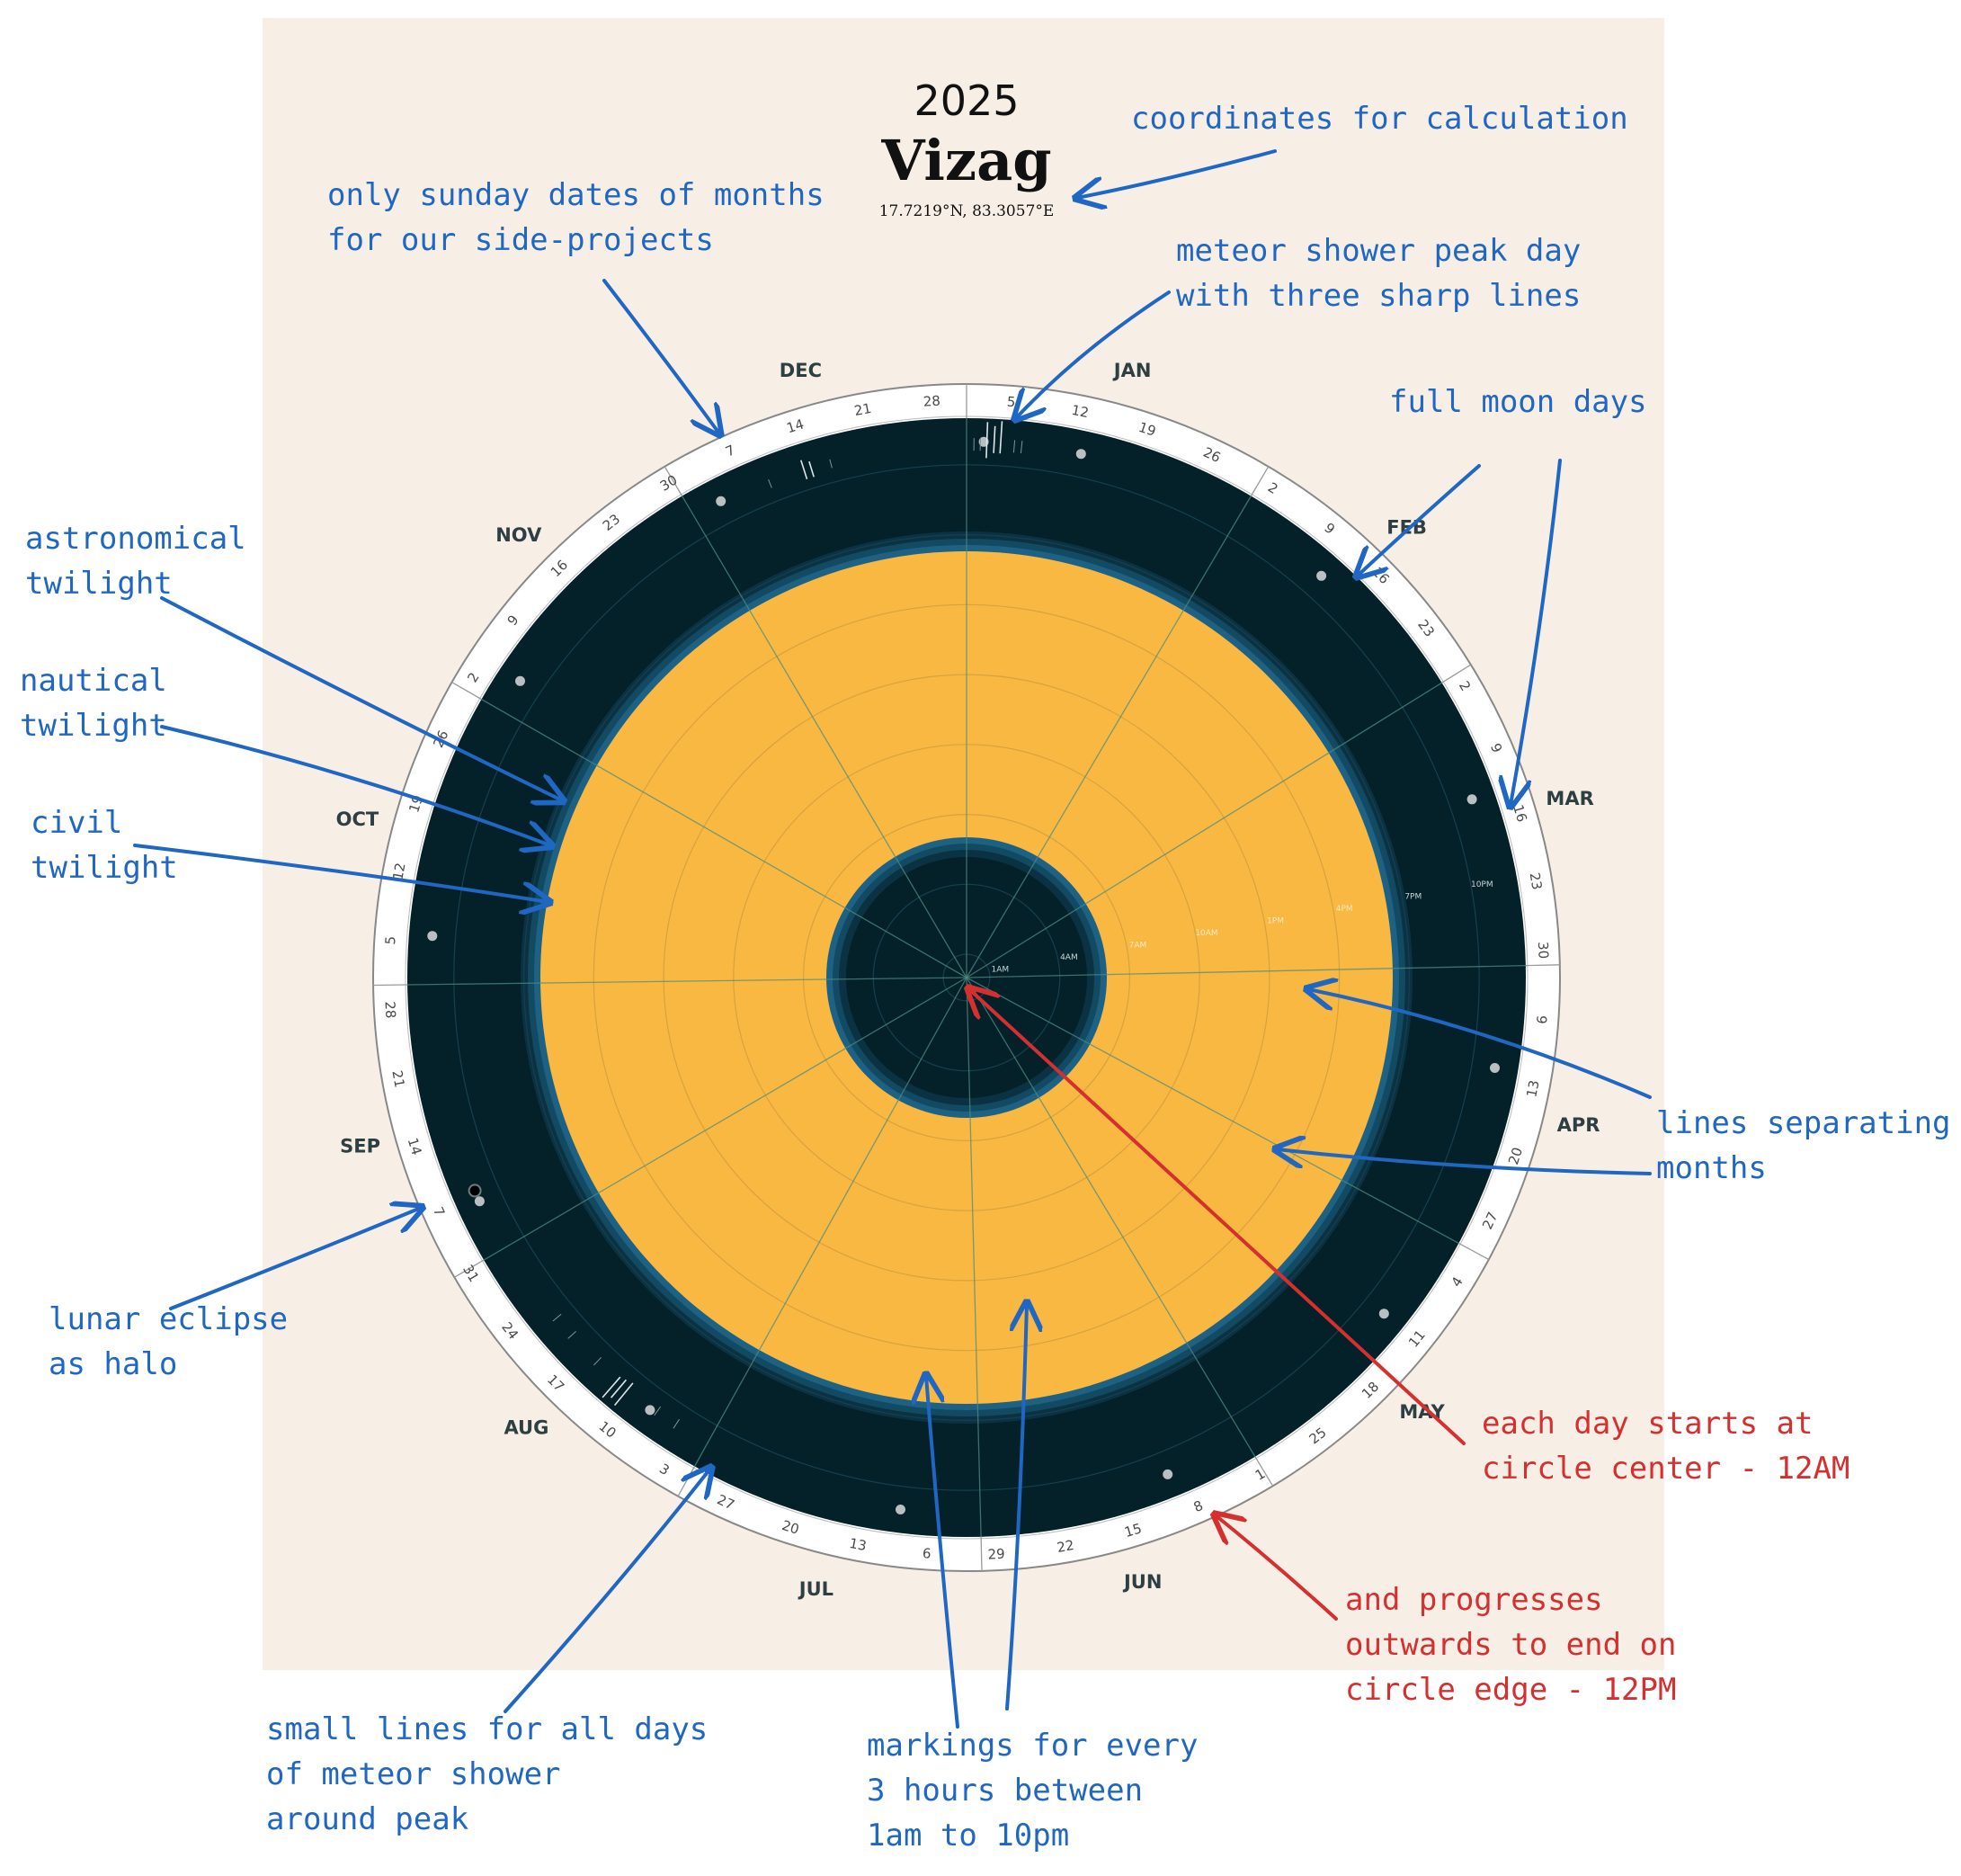  Describe the element at coordinates (996, 1554) in the screenshot. I see `sunday-label: 29` at that location.